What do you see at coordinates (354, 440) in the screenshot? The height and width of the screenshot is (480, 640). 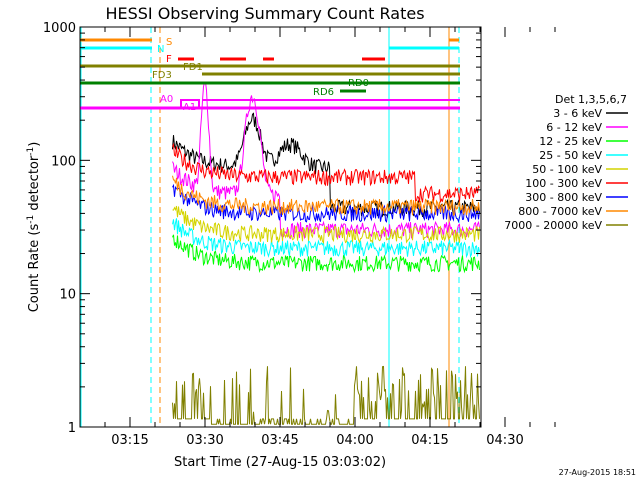 I see `x-tick-label: 04:00` at bounding box center [354, 440].